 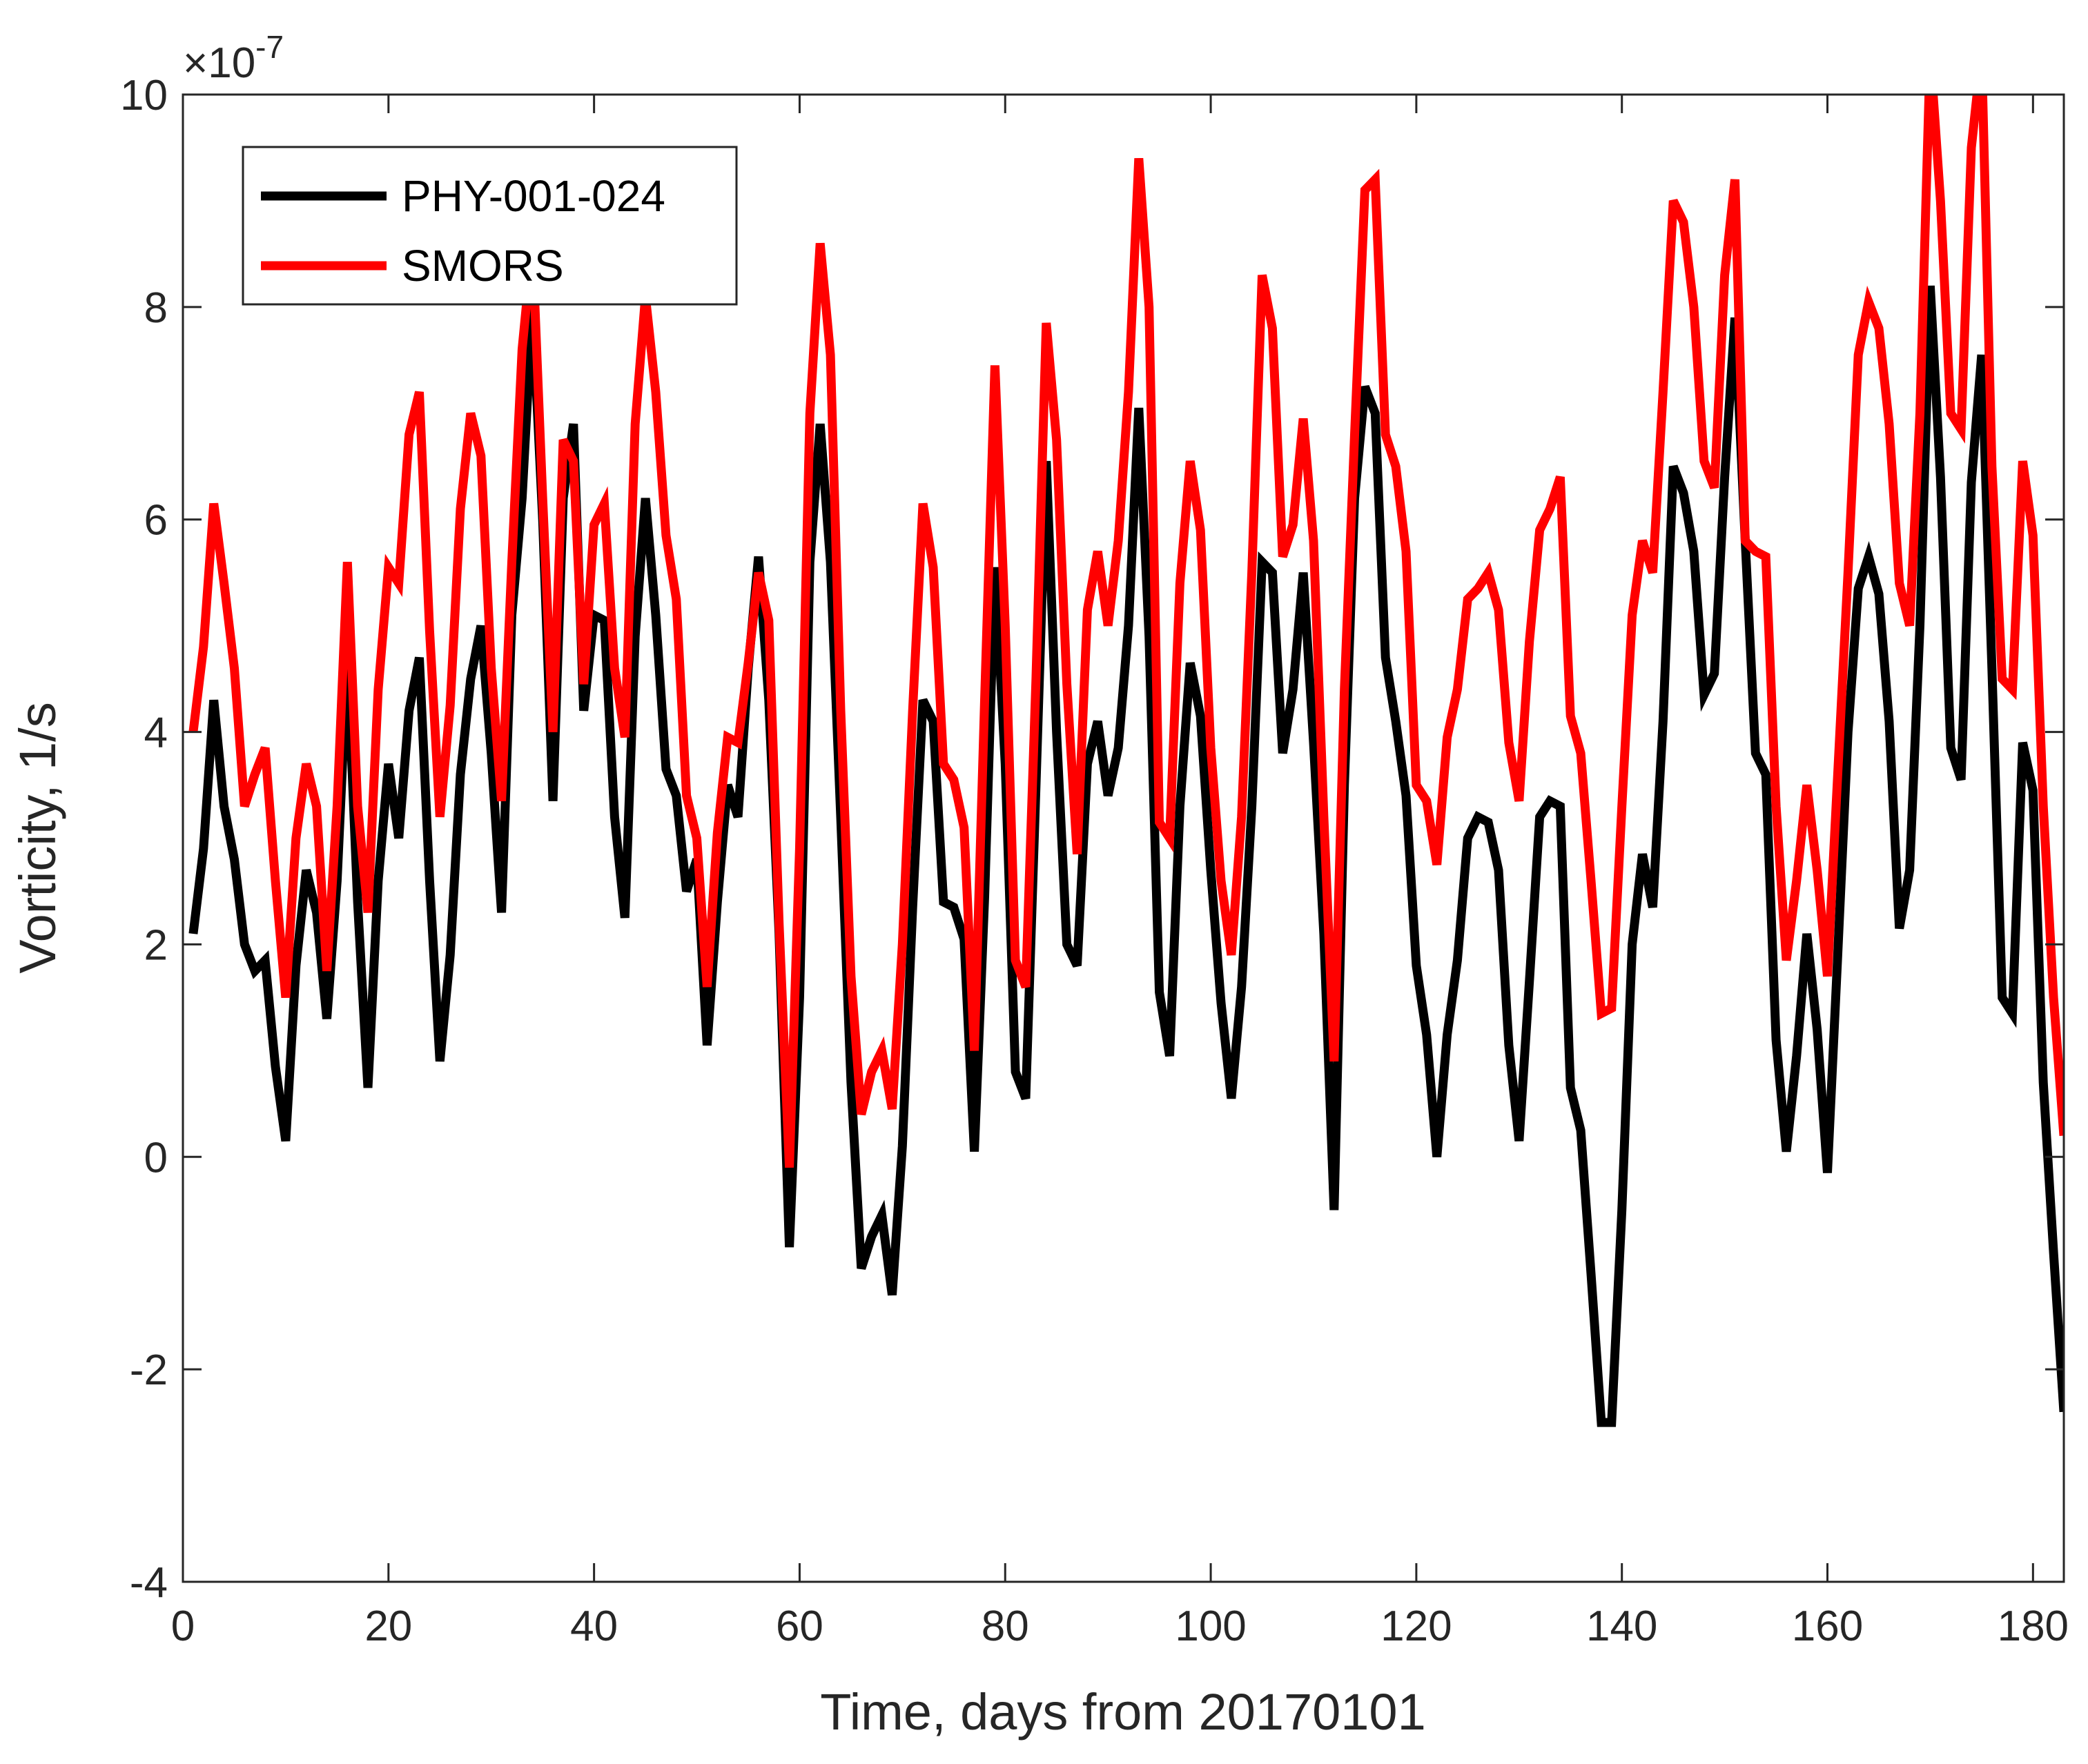 What do you see at coordinates (1210, 1626) in the screenshot?
I see `x-tick-label: 100` at bounding box center [1210, 1626].